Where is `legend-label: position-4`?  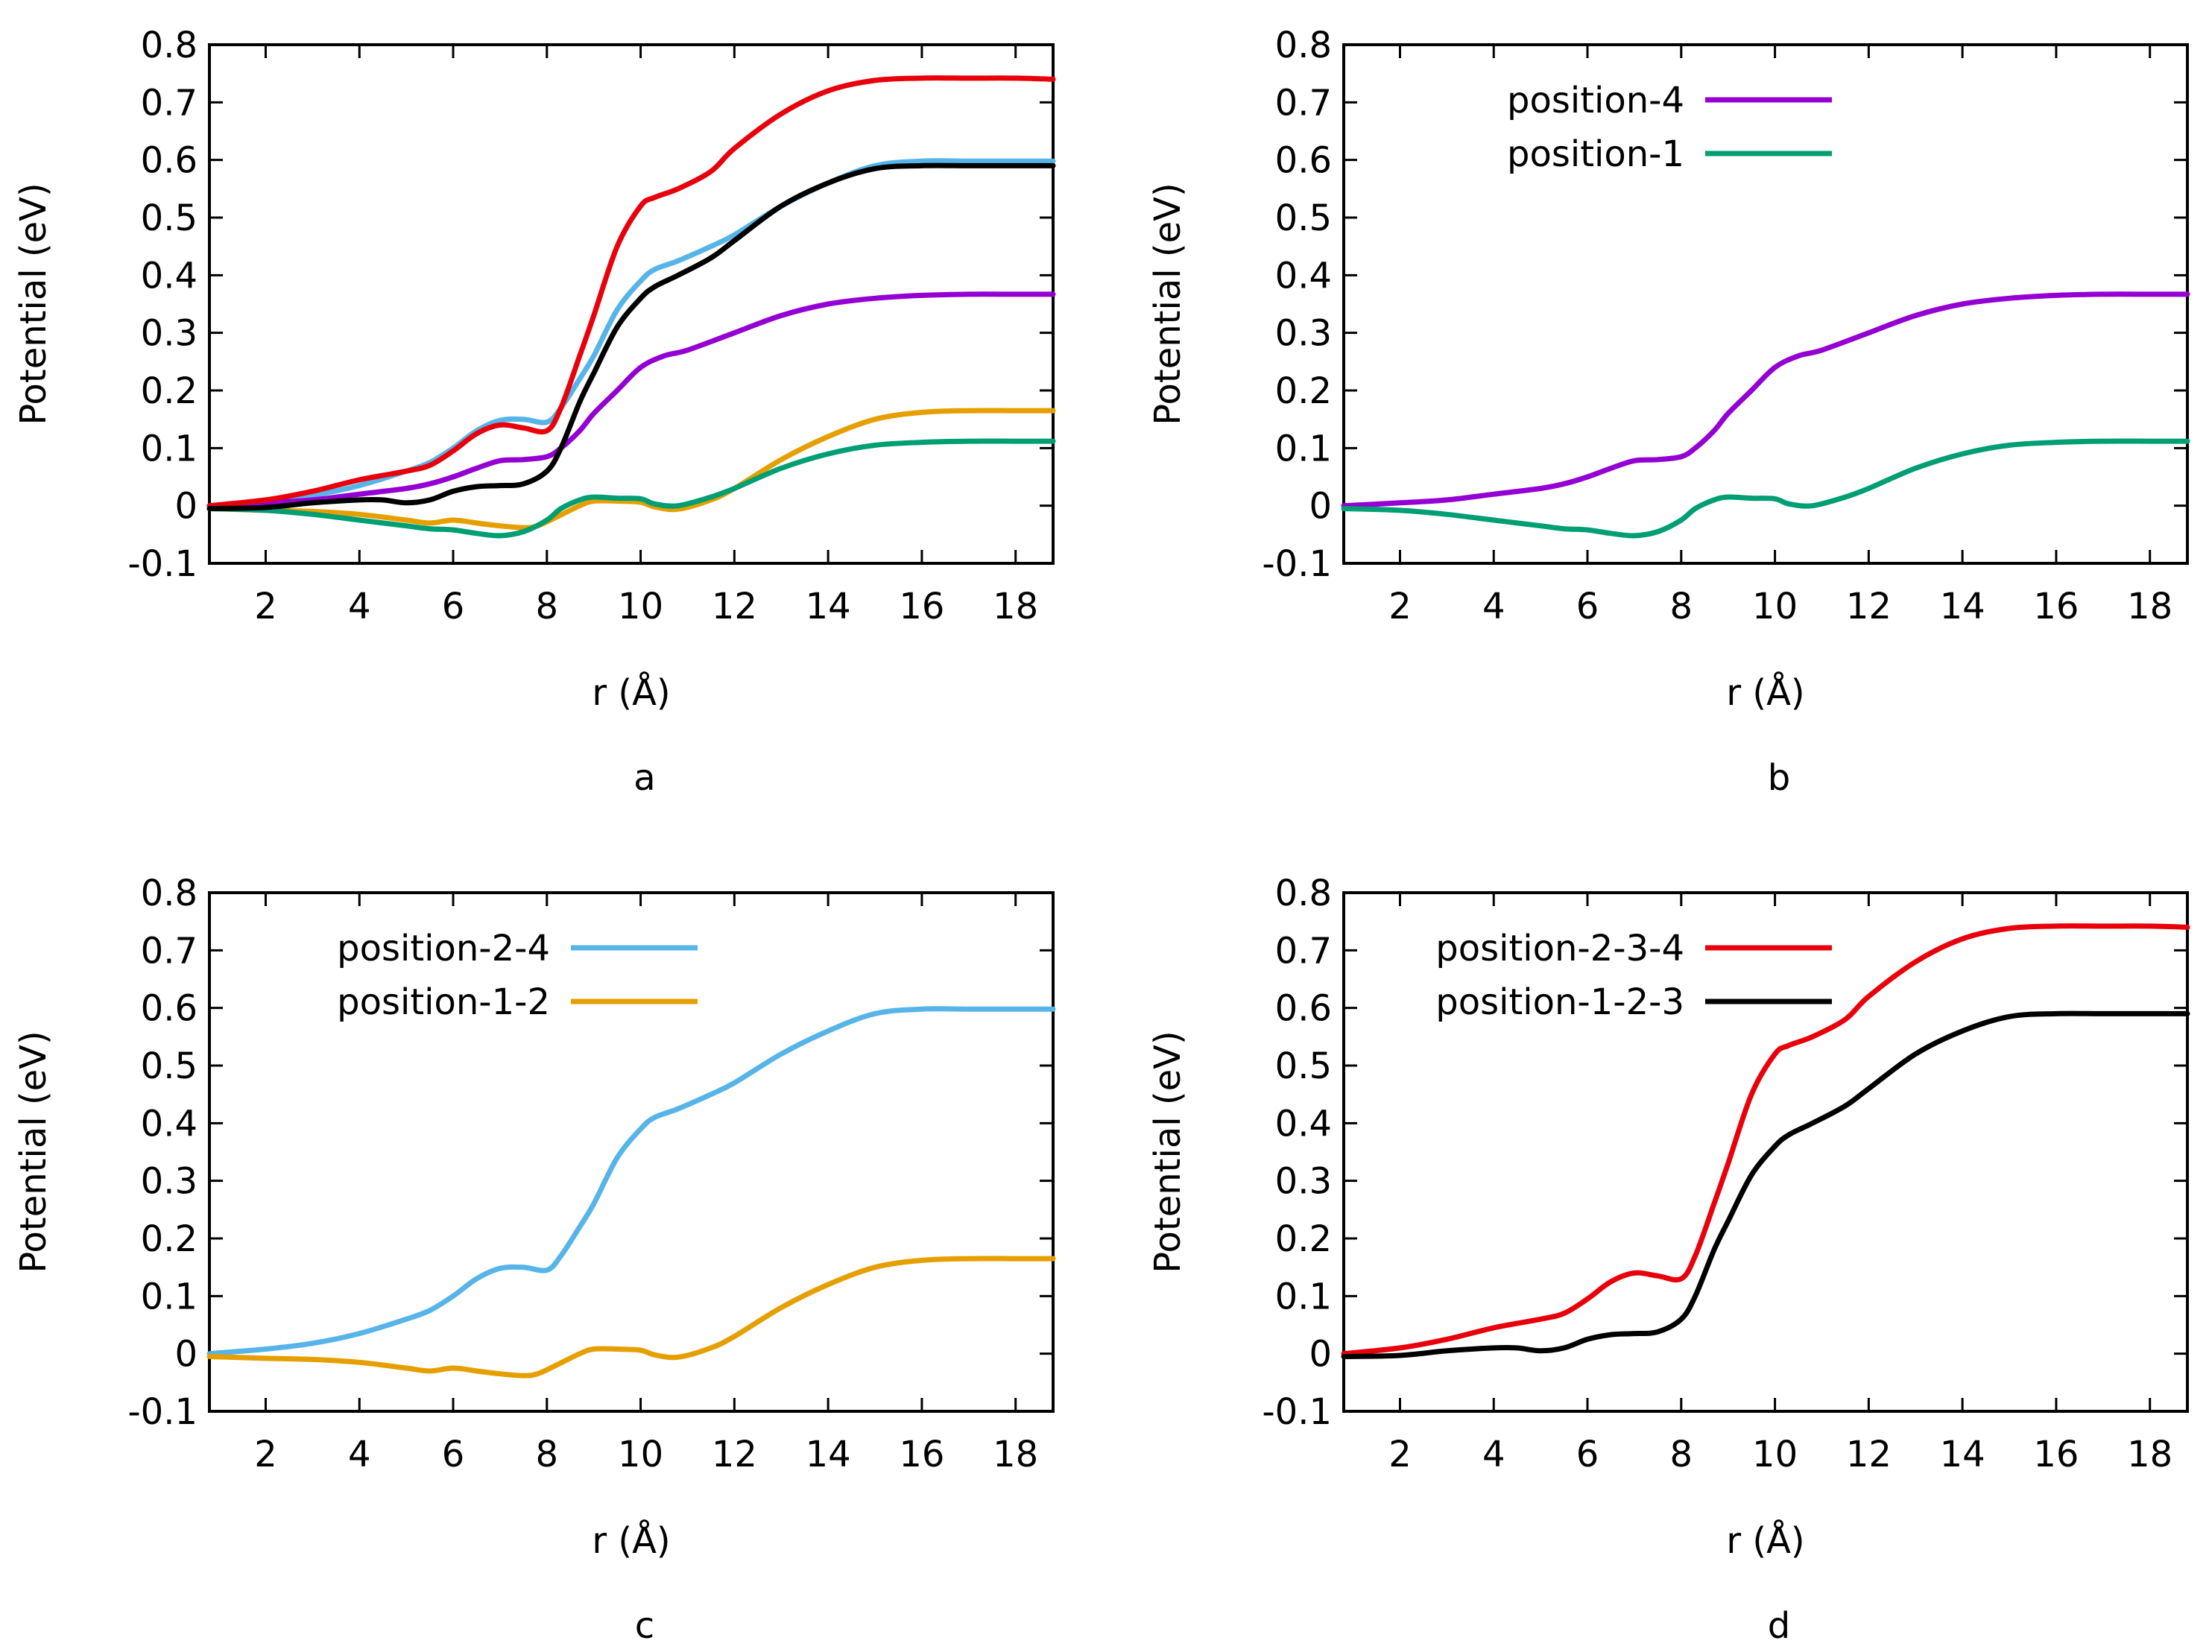 legend-label: position-4 is located at coordinates (1595, 100).